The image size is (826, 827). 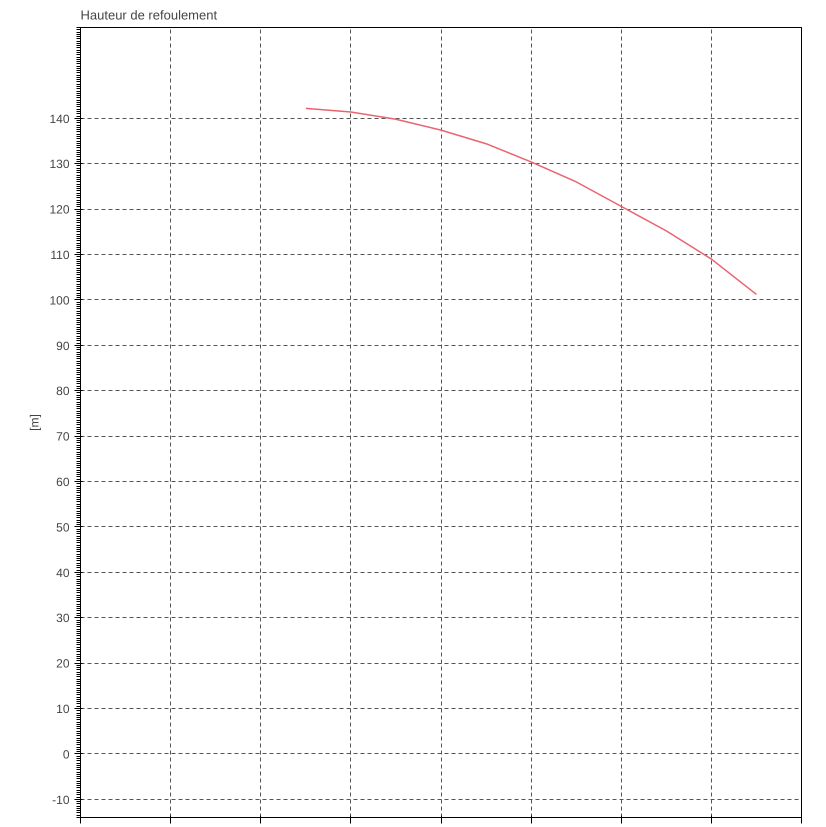 I want to click on y-tick-label: 40, so click(x=63, y=573).